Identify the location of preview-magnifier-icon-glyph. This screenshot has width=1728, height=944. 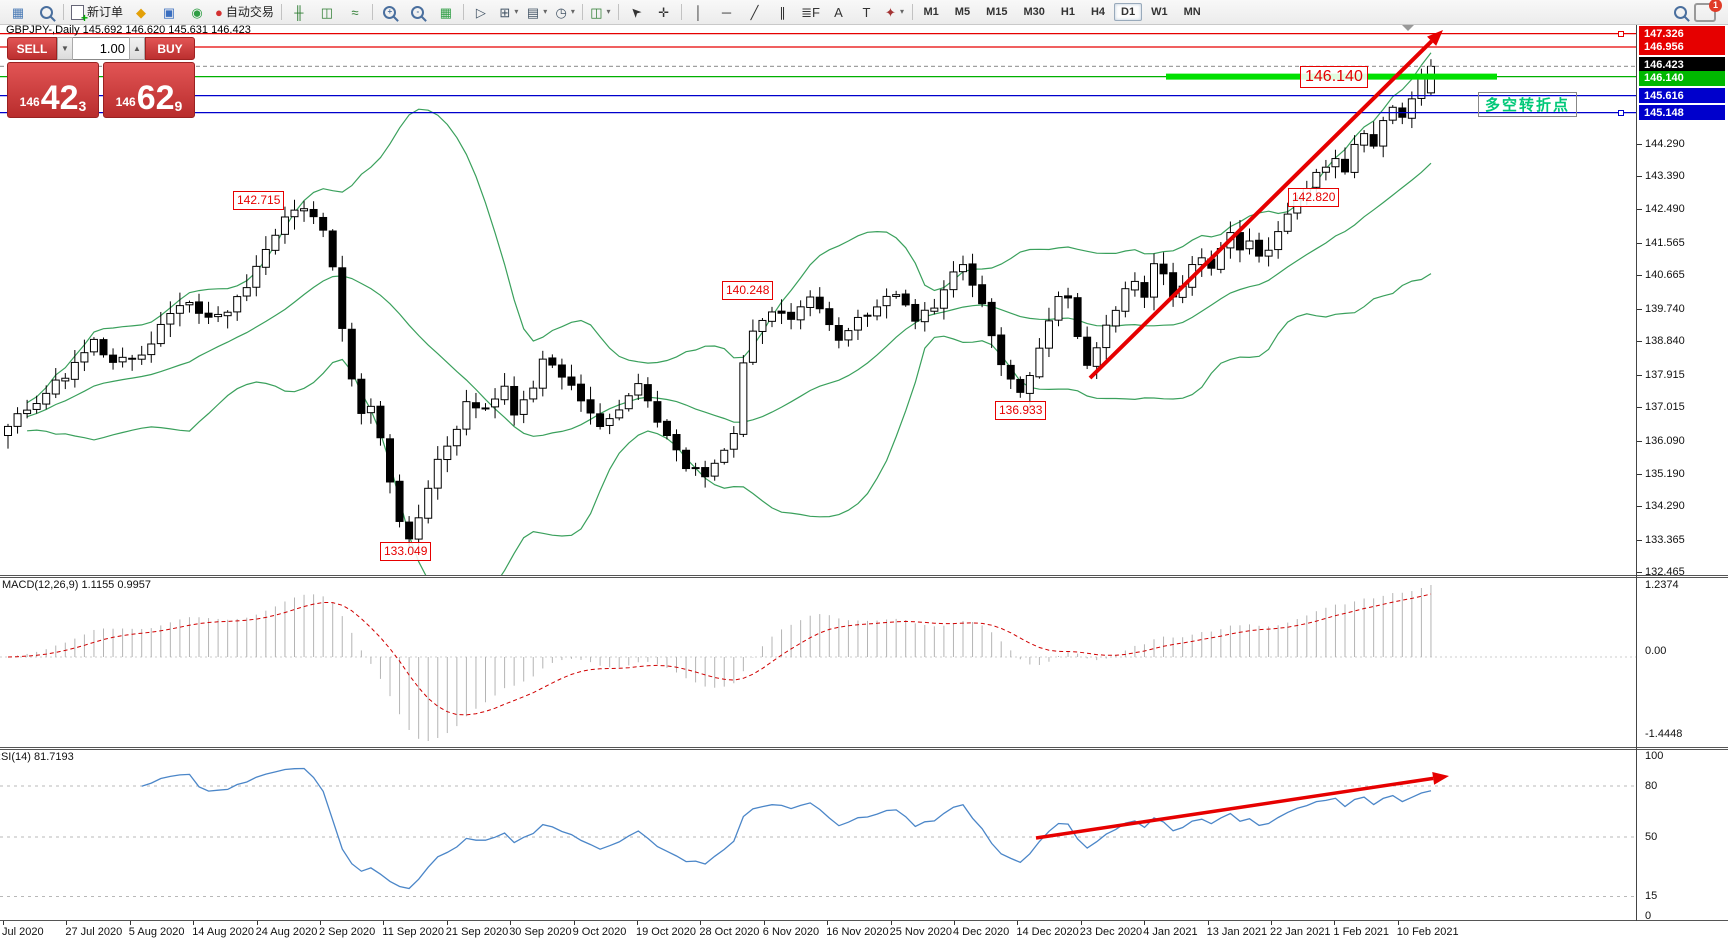
(46, 12).